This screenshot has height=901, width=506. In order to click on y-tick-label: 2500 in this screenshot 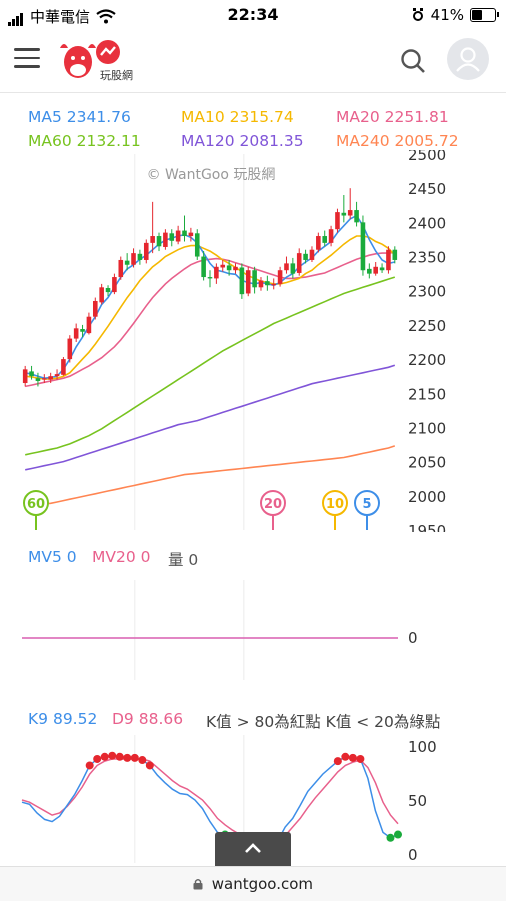, I will do `click(427, 157)`.